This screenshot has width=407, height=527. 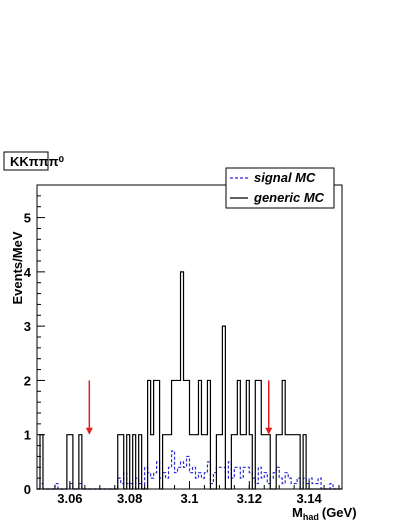 What do you see at coordinates (17, 267) in the screenshot?
I see `y-axis-title: Events/MeV` at bounding box center [17, 267].